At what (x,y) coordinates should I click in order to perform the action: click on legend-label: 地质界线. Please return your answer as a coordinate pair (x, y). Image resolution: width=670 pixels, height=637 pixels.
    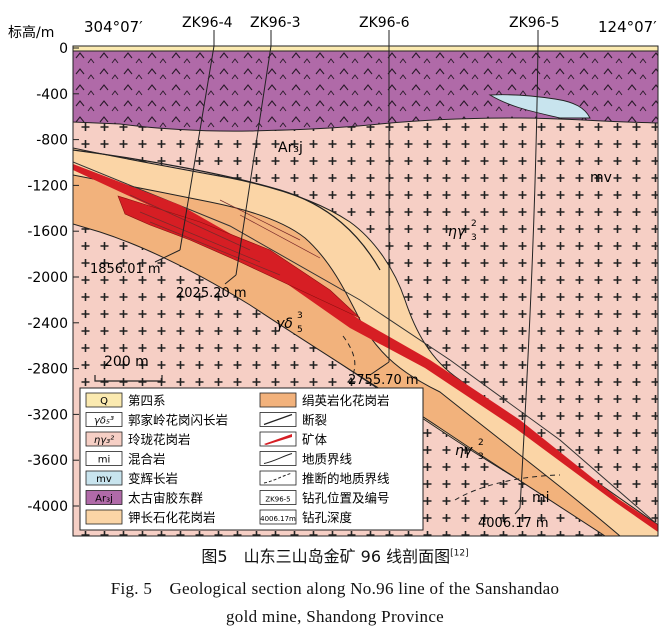
    Looking at the image, I should click on (327, 459).